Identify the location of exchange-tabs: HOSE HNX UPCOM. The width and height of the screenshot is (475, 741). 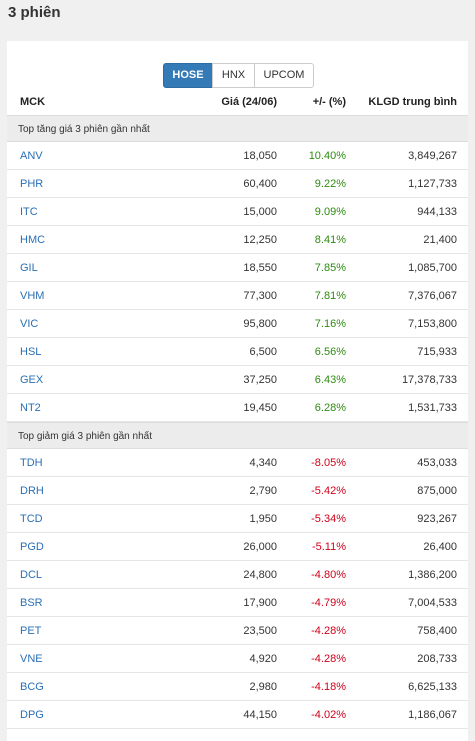
(238, 75).